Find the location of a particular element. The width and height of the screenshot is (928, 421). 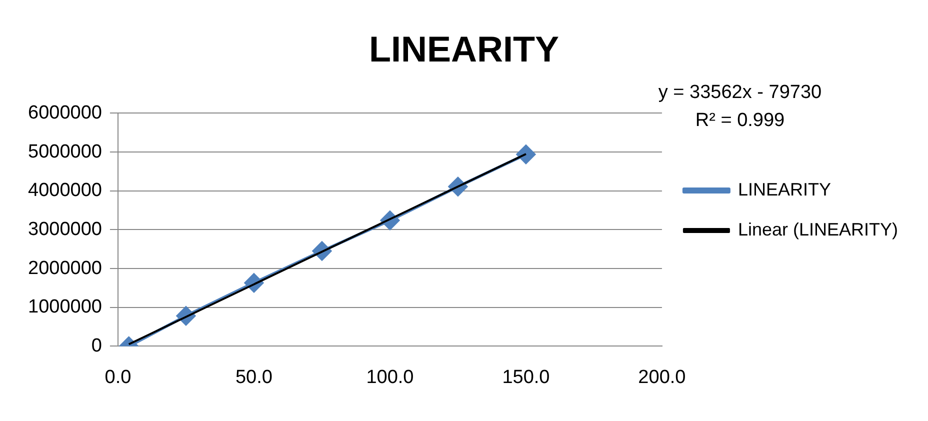

x-tick-label: 50.0 is located at coordinates (253, 377).